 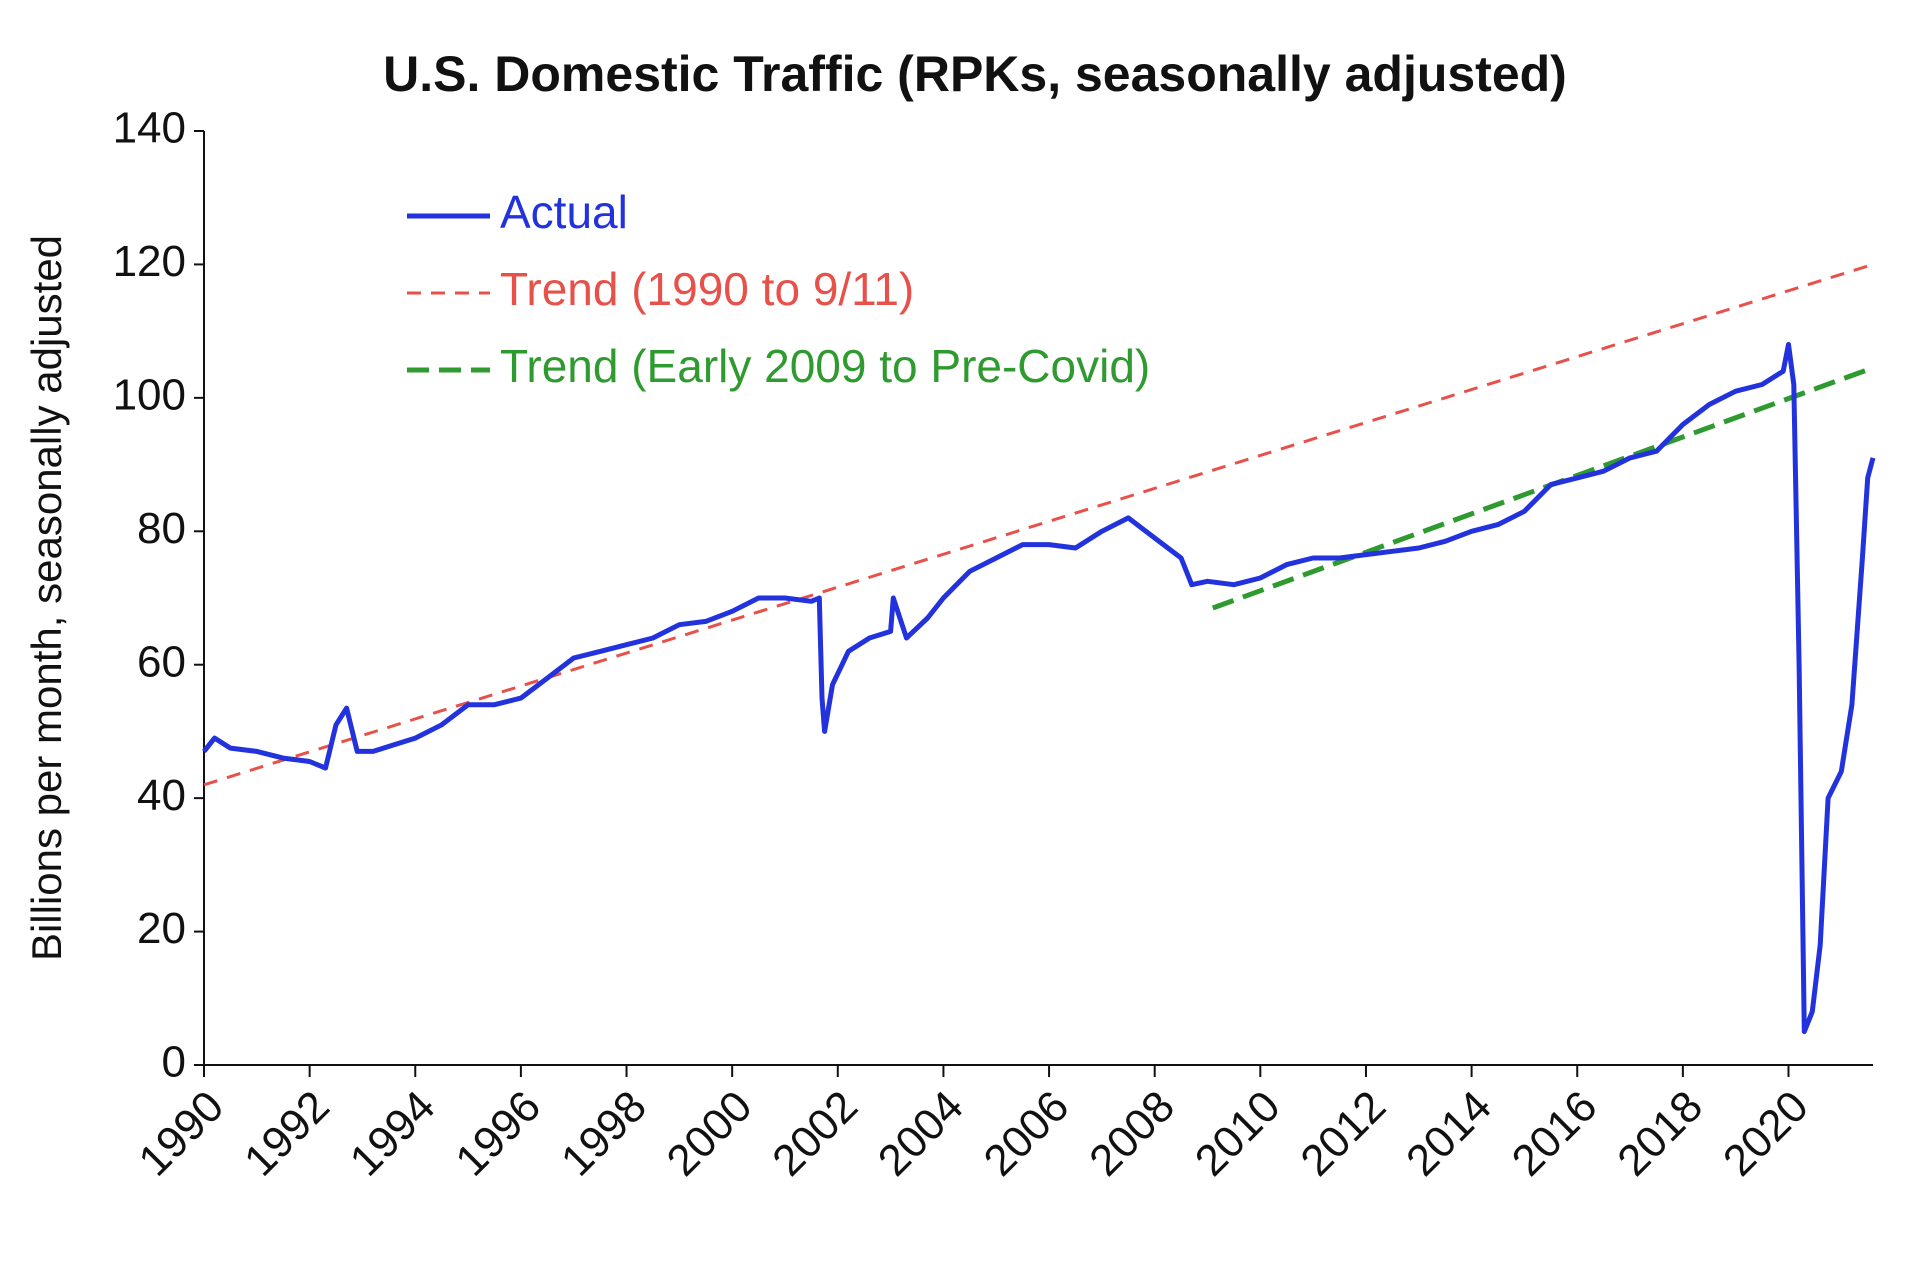 What do you see at coordinates (174, 1062) in the screenshot?
I see `y-tick-label: 0` at bounding box center [174, 1062].